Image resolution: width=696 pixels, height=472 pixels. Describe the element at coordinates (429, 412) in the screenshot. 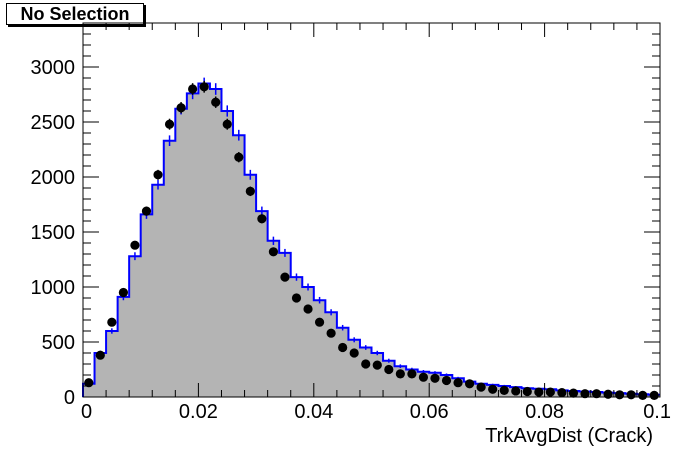

I see `x-tick-label: 0.06` at that location.